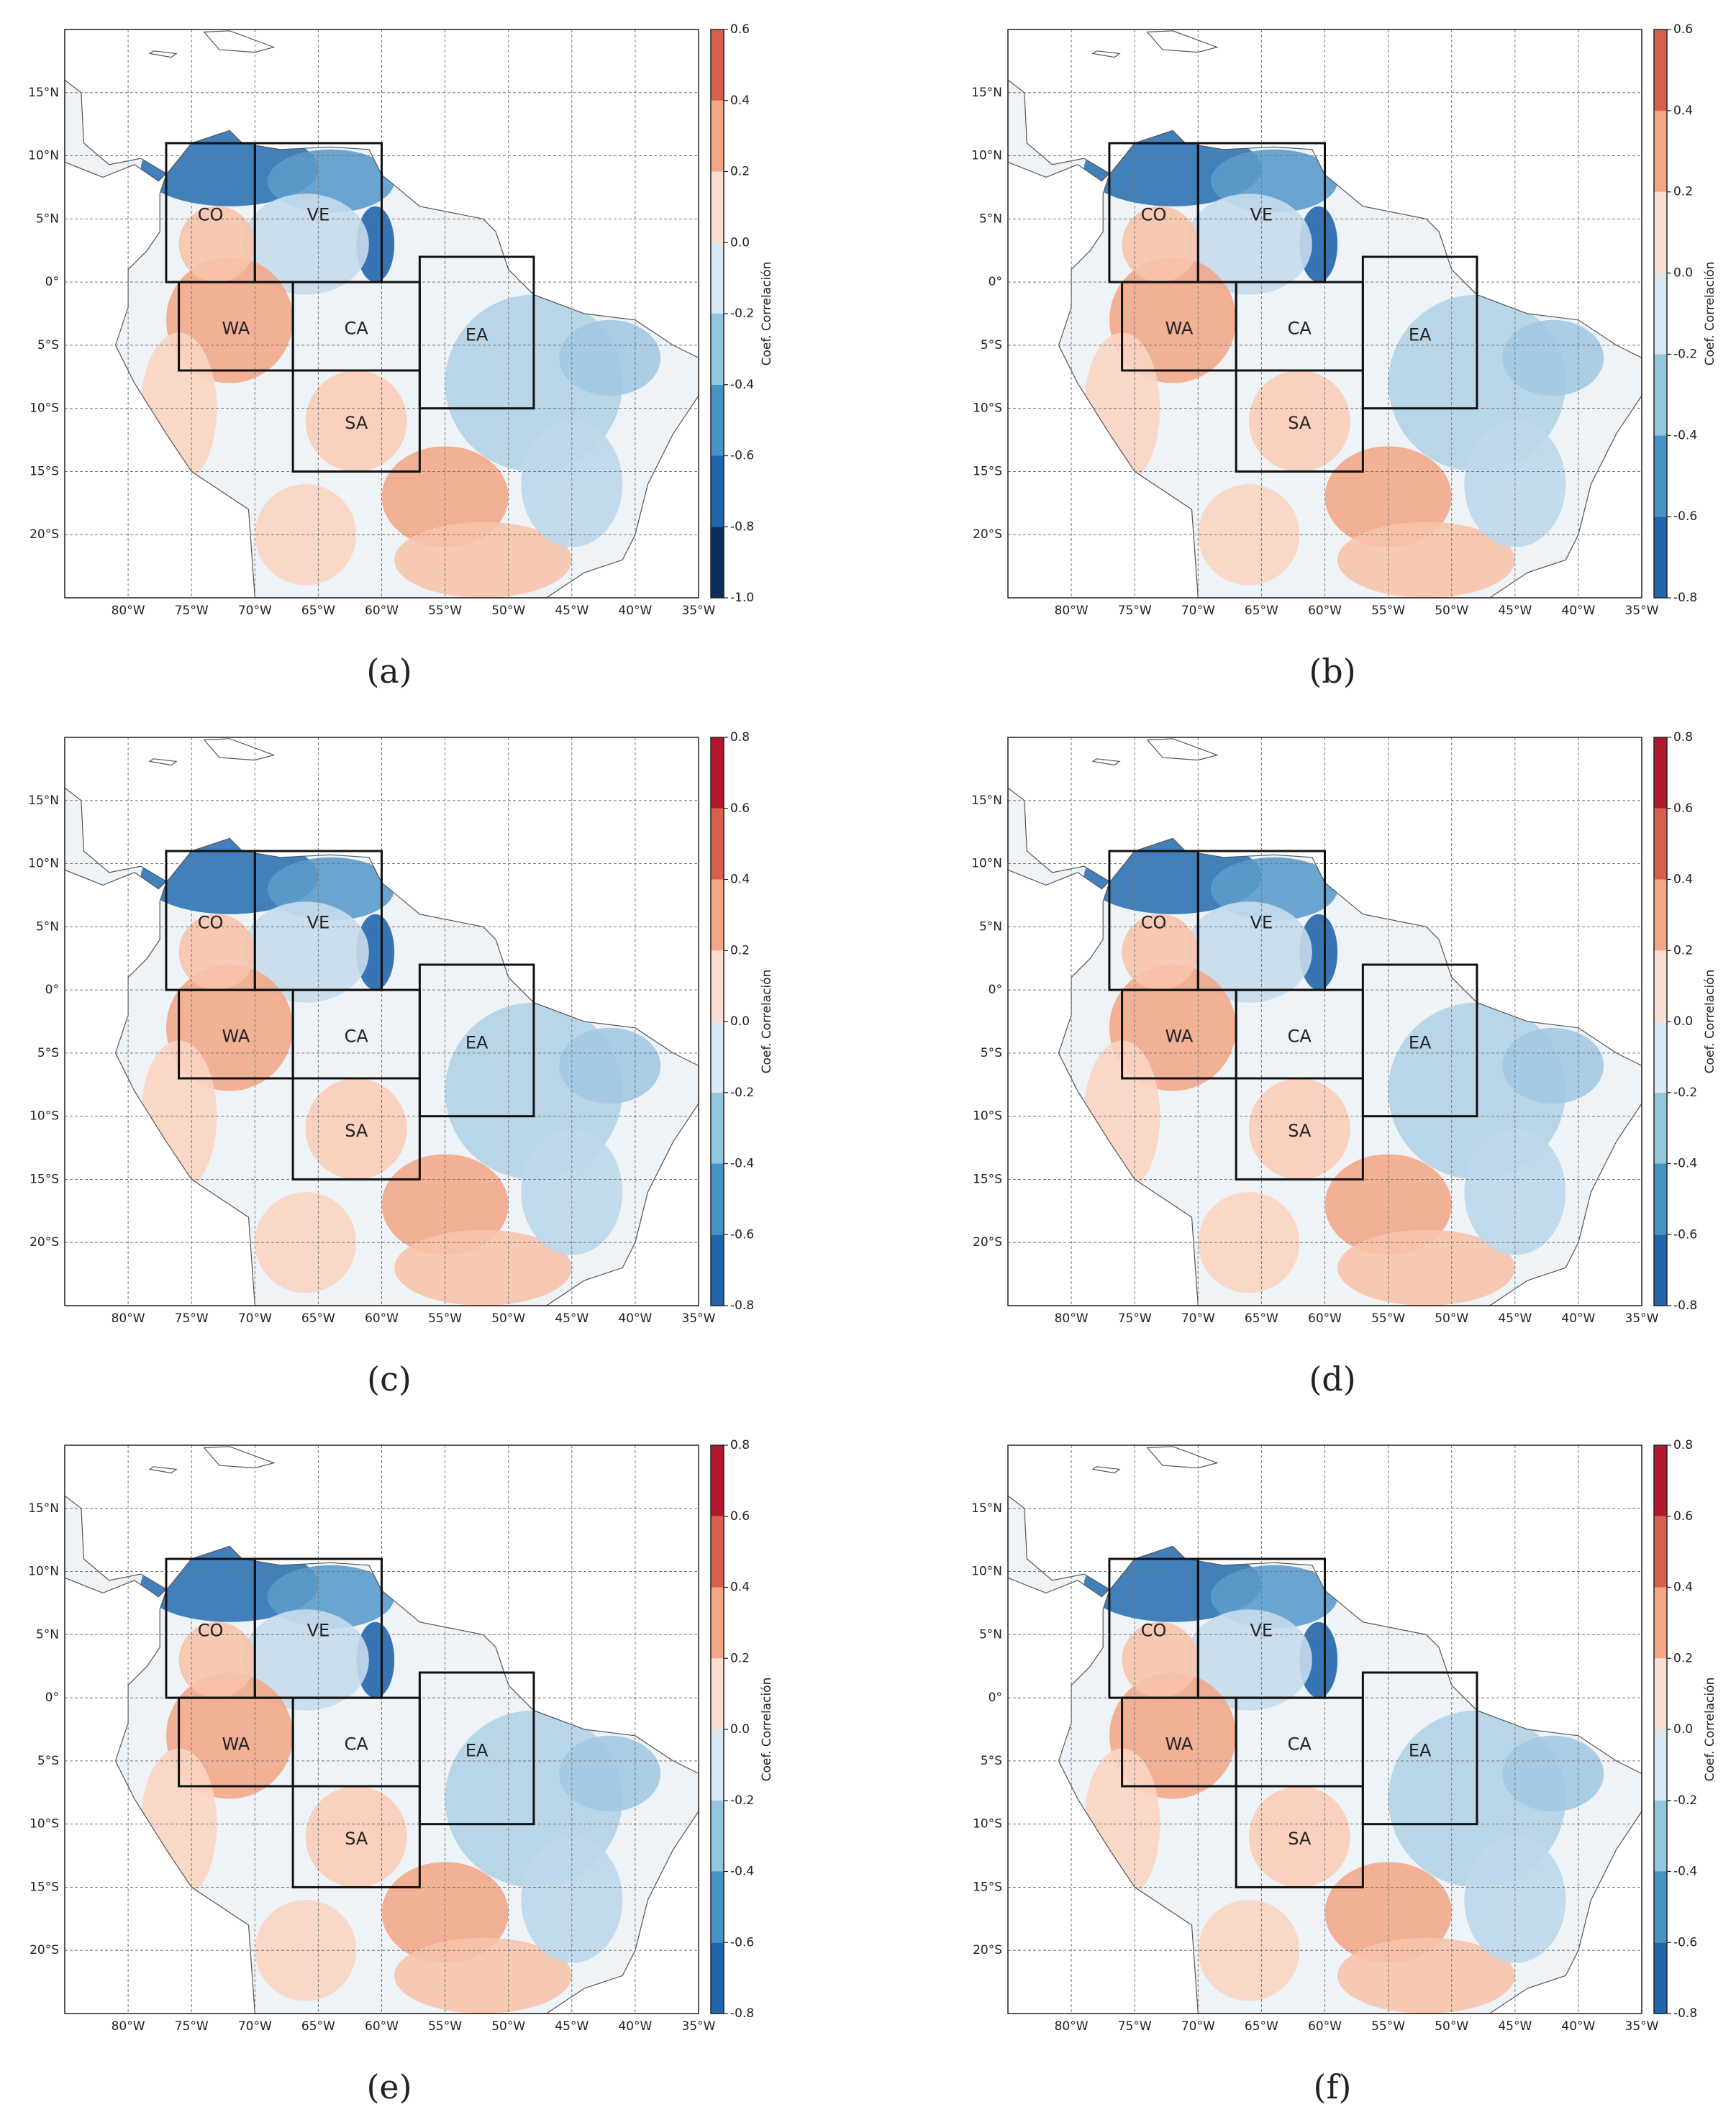 This screenshot has width=1736, height=2120. Describe the element at coordinates (1388, 2026) in the screenshot. I see `x-tick-label: 55°W` at that location.